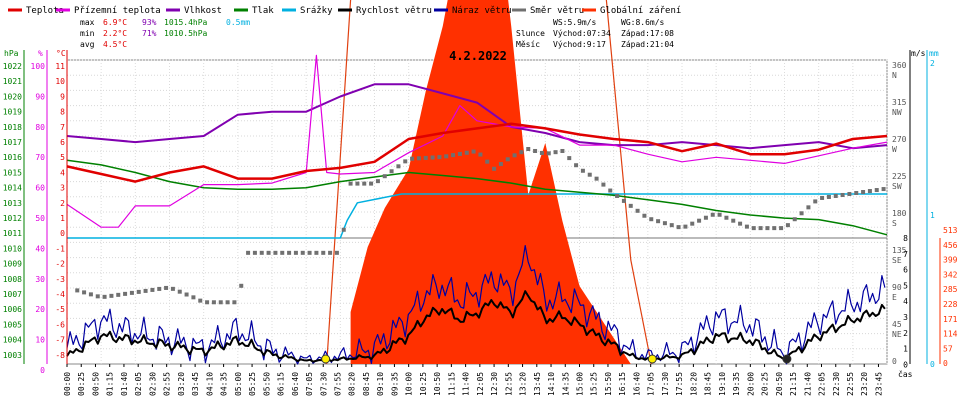 Image resolution: width=966 pixels, height=400 pixels. I want to click on hpa-tick: 1015, so click(12, 172).